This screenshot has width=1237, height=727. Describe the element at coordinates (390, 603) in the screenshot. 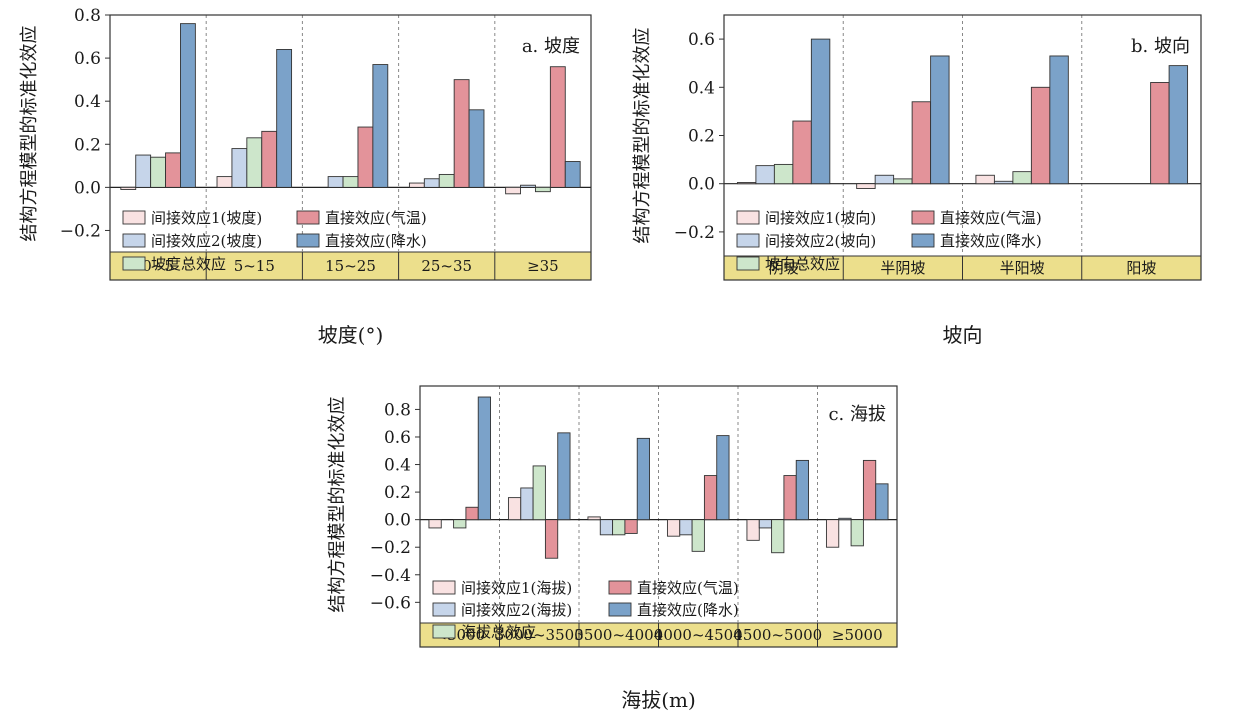

I see `y-tick-label: −0.6` at that location.